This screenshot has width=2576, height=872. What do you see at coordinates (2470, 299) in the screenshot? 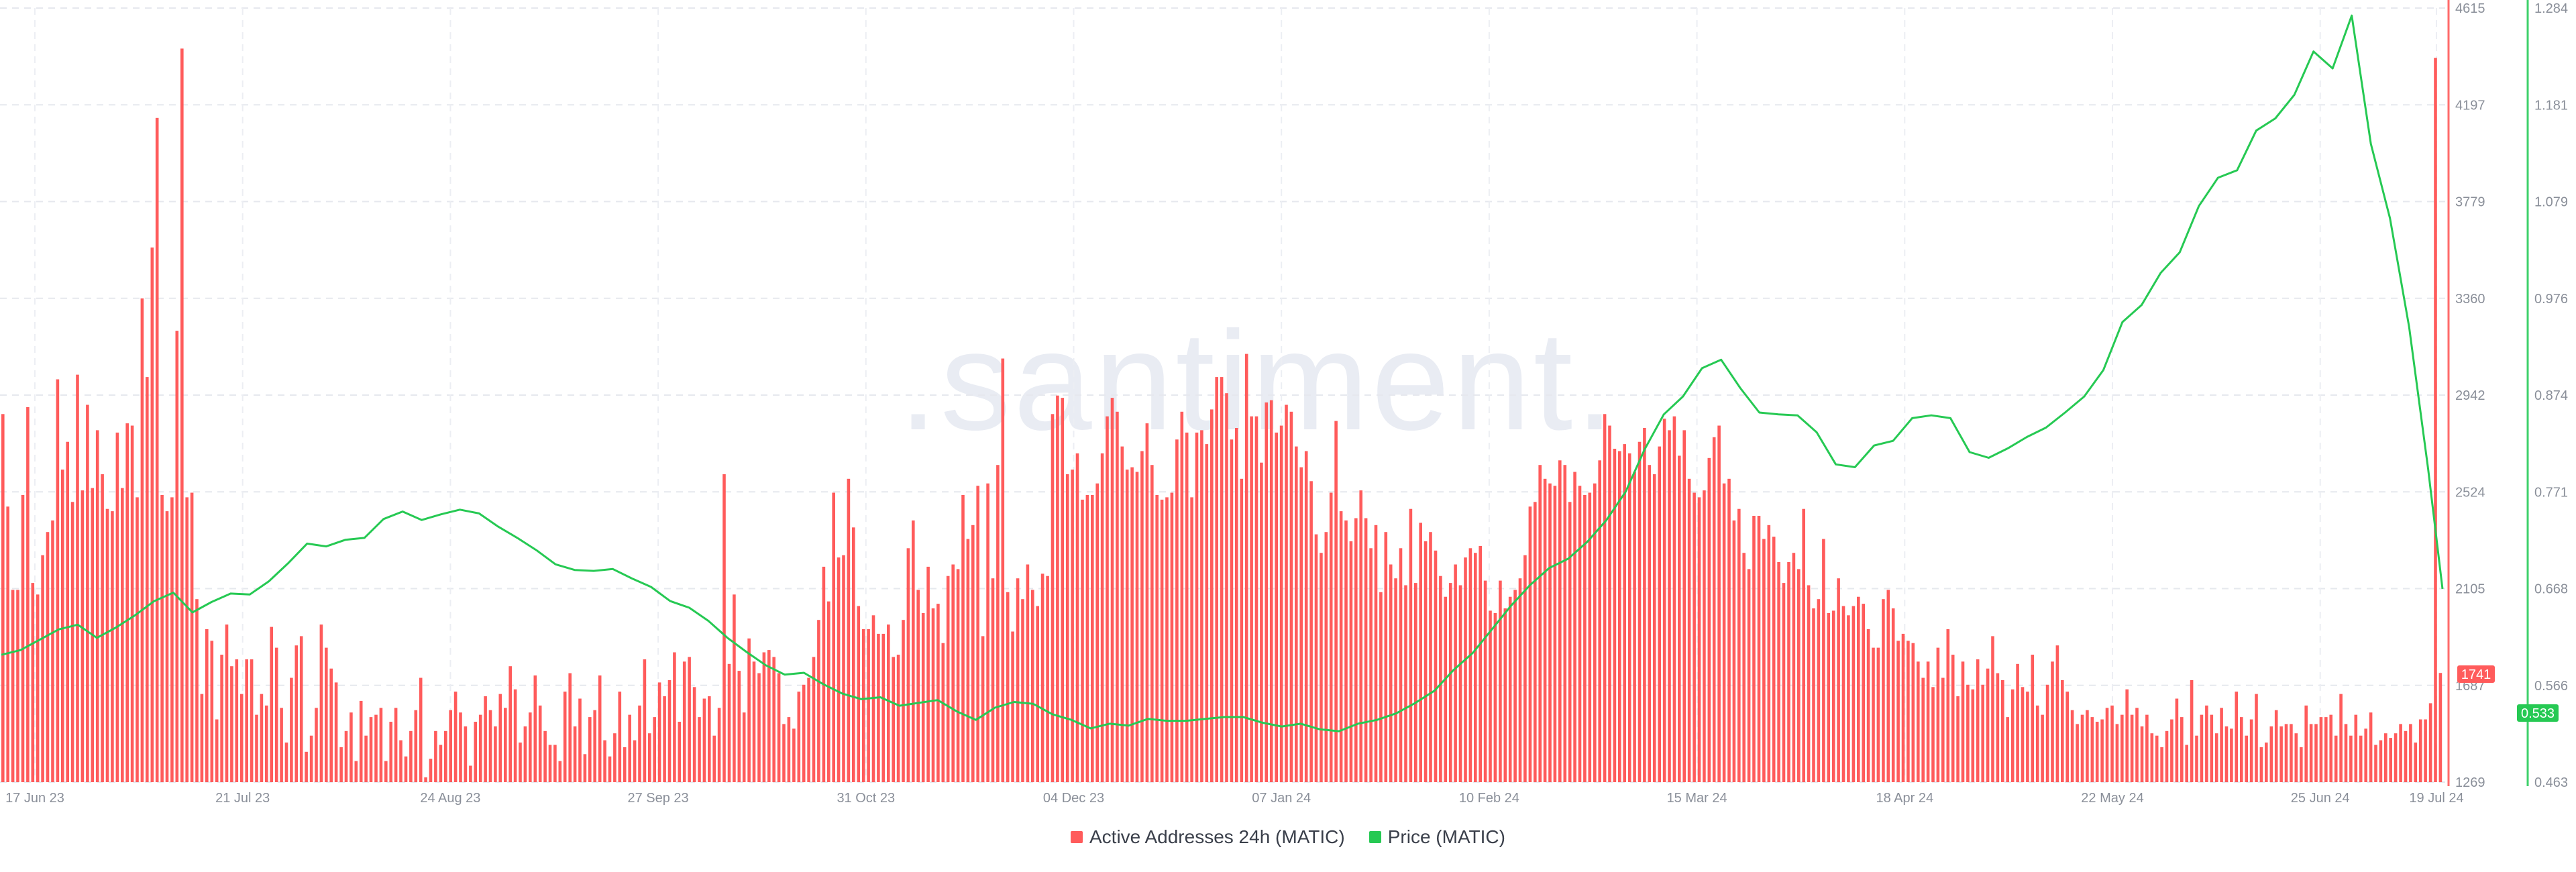
I see `y-left-tick: 3360` at bounding box center [2470, 299].